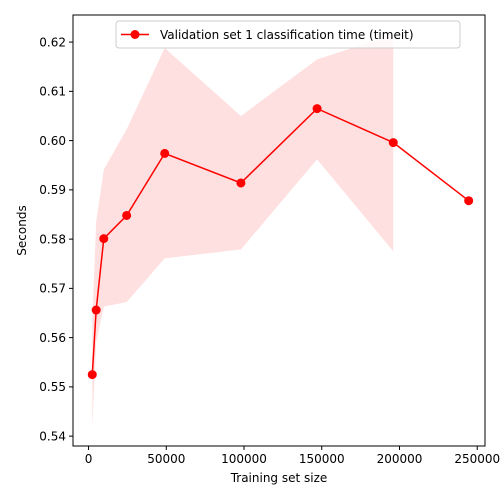  What do you see at coordinates (52, 289) in the screenshot?
I see `y-tick-label: 0.57` at bounding box center [52, 289].